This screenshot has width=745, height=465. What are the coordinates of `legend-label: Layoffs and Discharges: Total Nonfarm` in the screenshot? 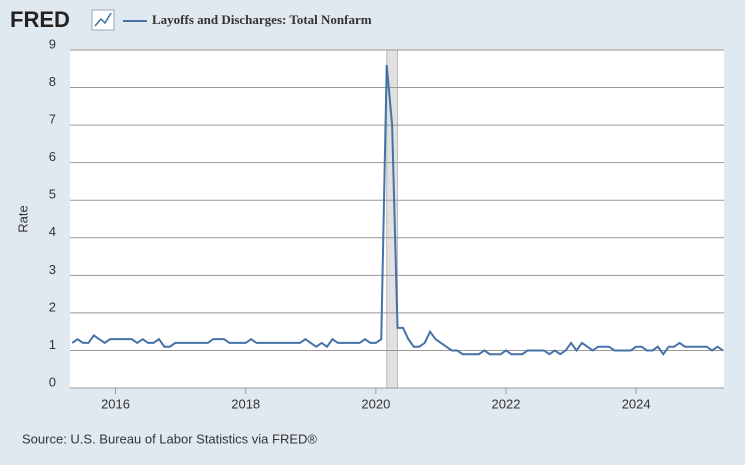 It's located at (262, 19).